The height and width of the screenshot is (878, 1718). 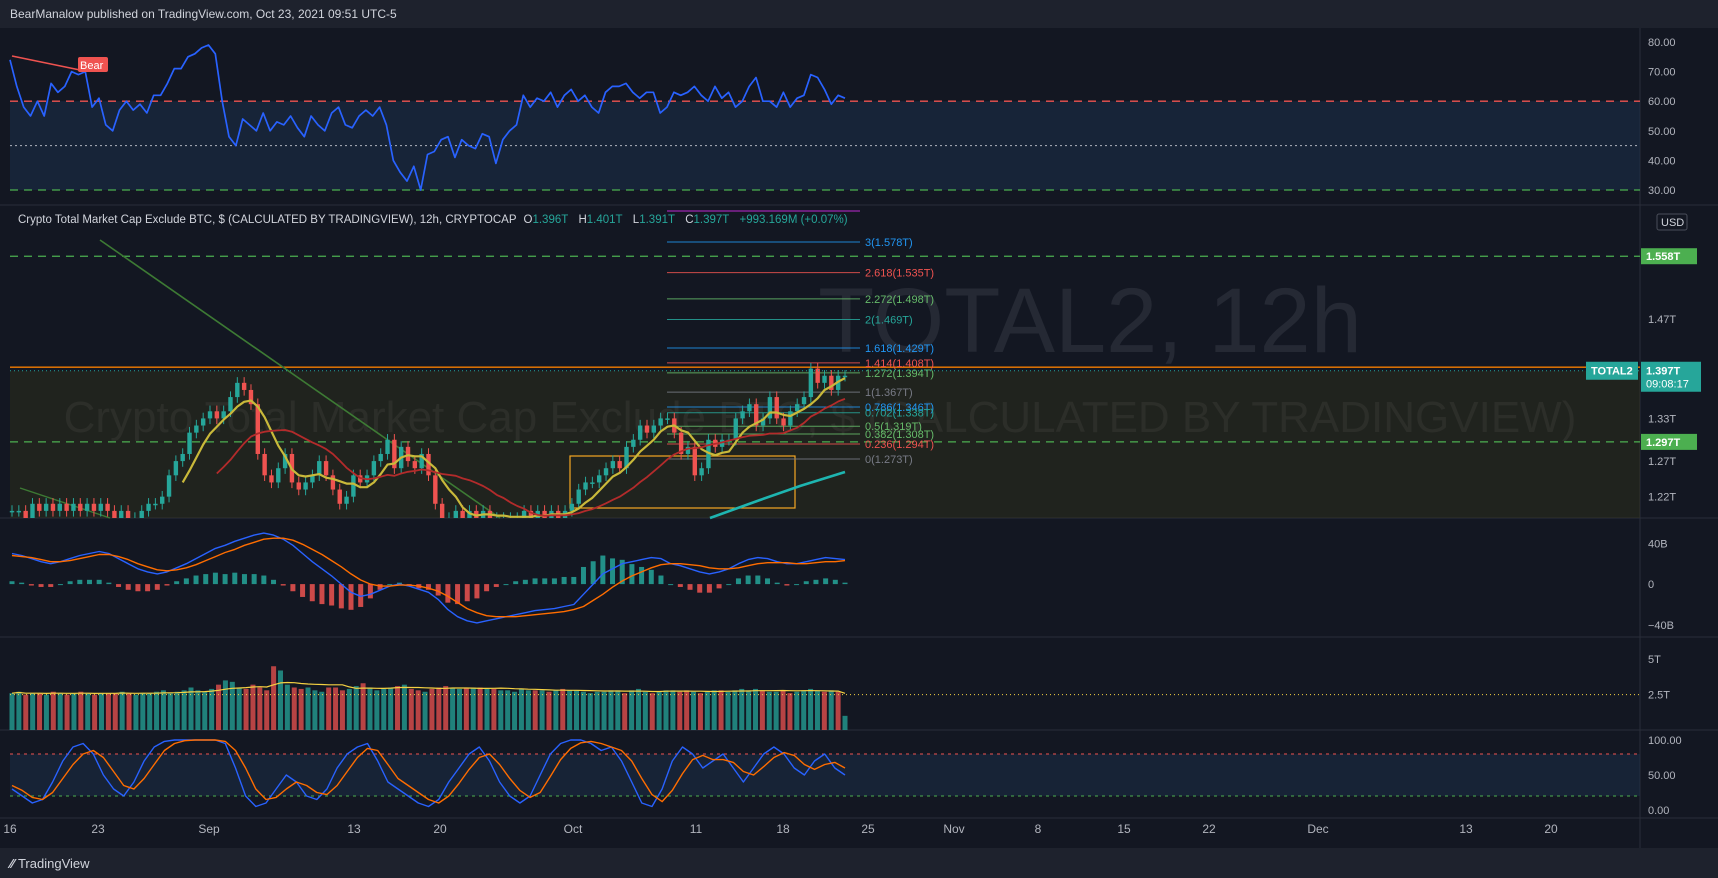 I want to click on legend-close: 1.397T, so click(x=711, y=220).